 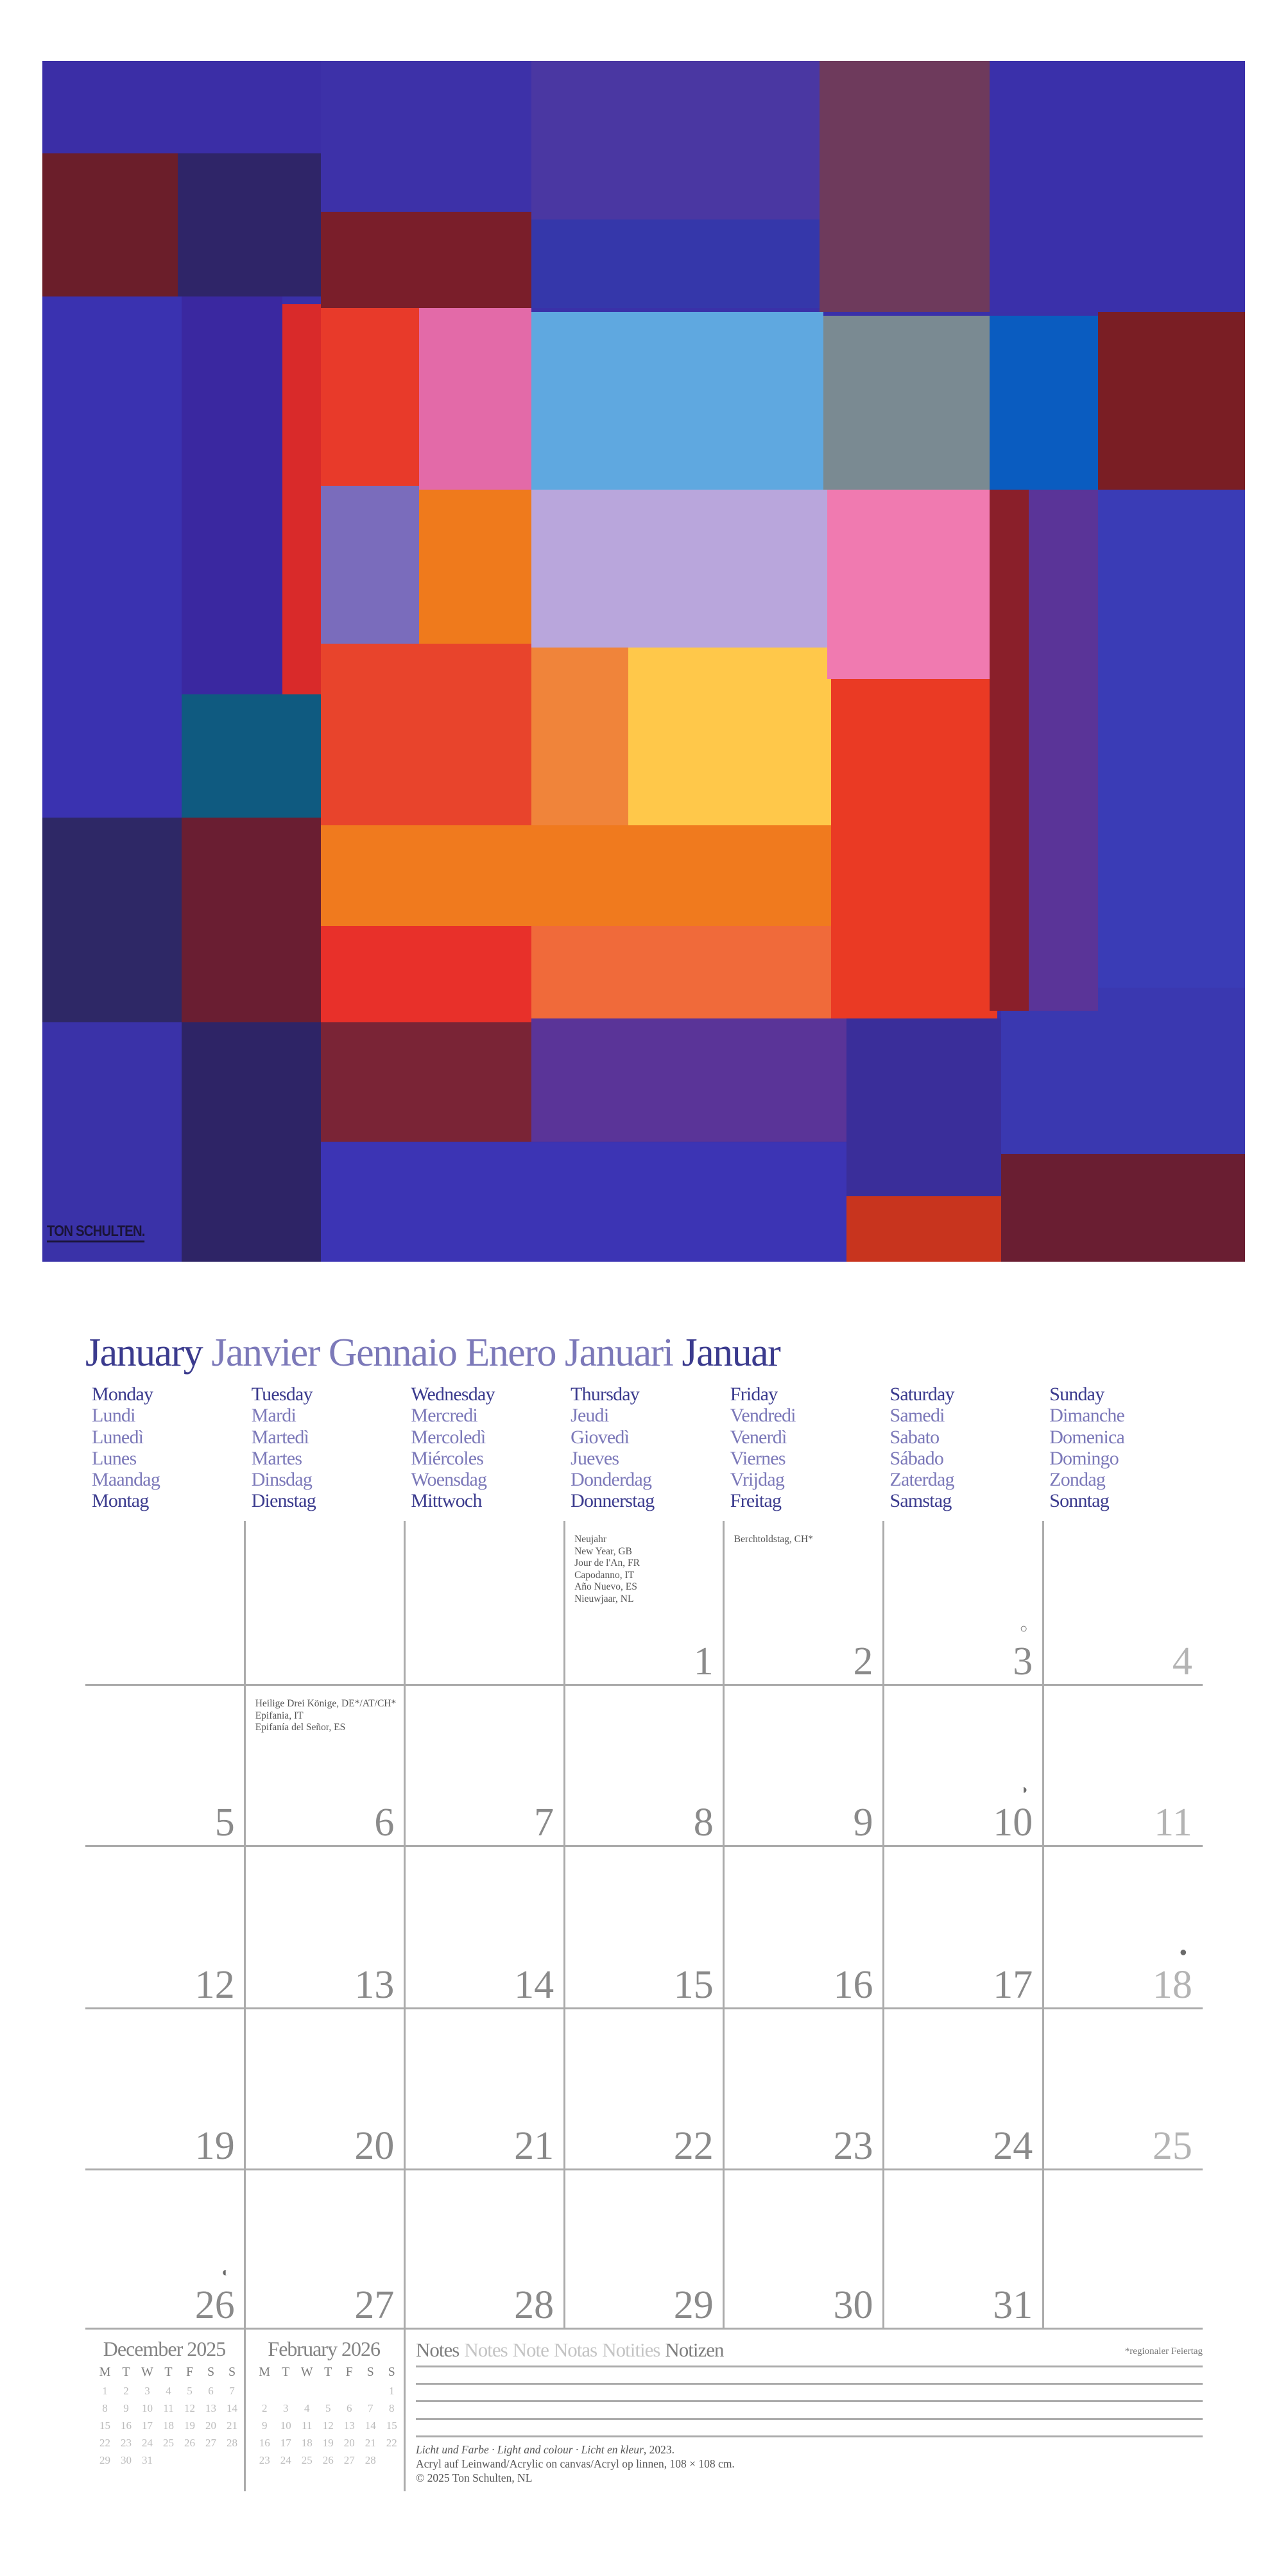 I want to click on weekday-name: Sabato, so click(x=914, y=1437).